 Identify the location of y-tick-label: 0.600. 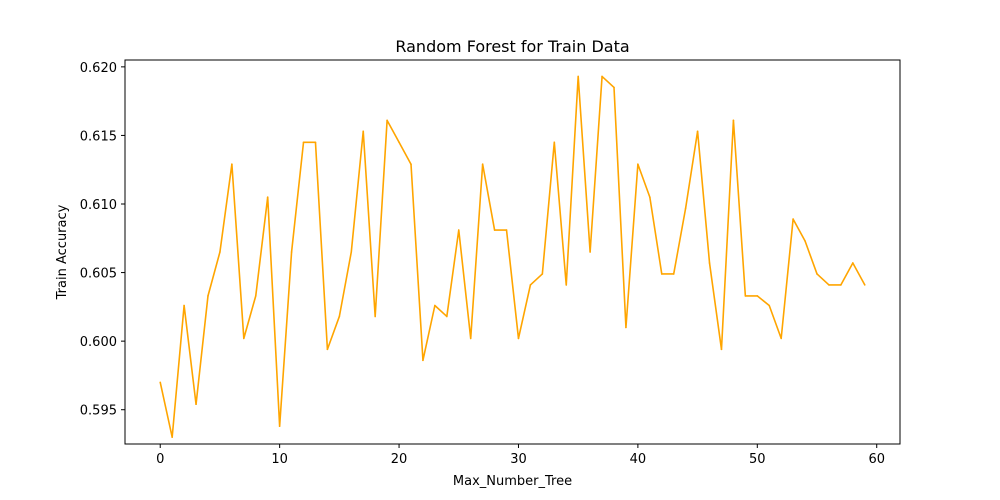
(98, 342).